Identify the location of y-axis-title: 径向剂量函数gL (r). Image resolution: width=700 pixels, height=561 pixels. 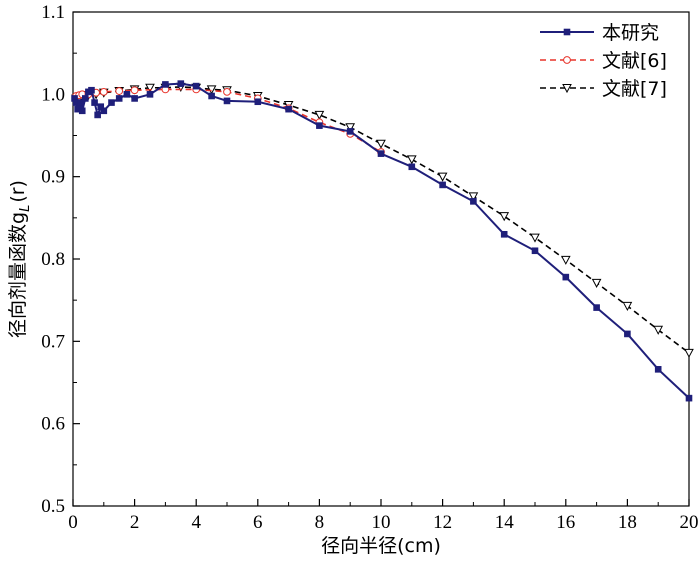
(20, 259).